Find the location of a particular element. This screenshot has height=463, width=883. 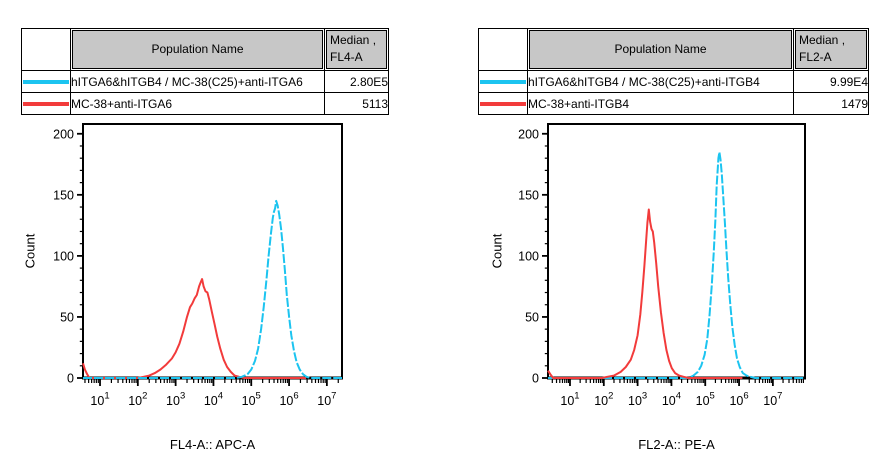

median-header-cell: Median , FL4-A is located at coordinates (356, 49).